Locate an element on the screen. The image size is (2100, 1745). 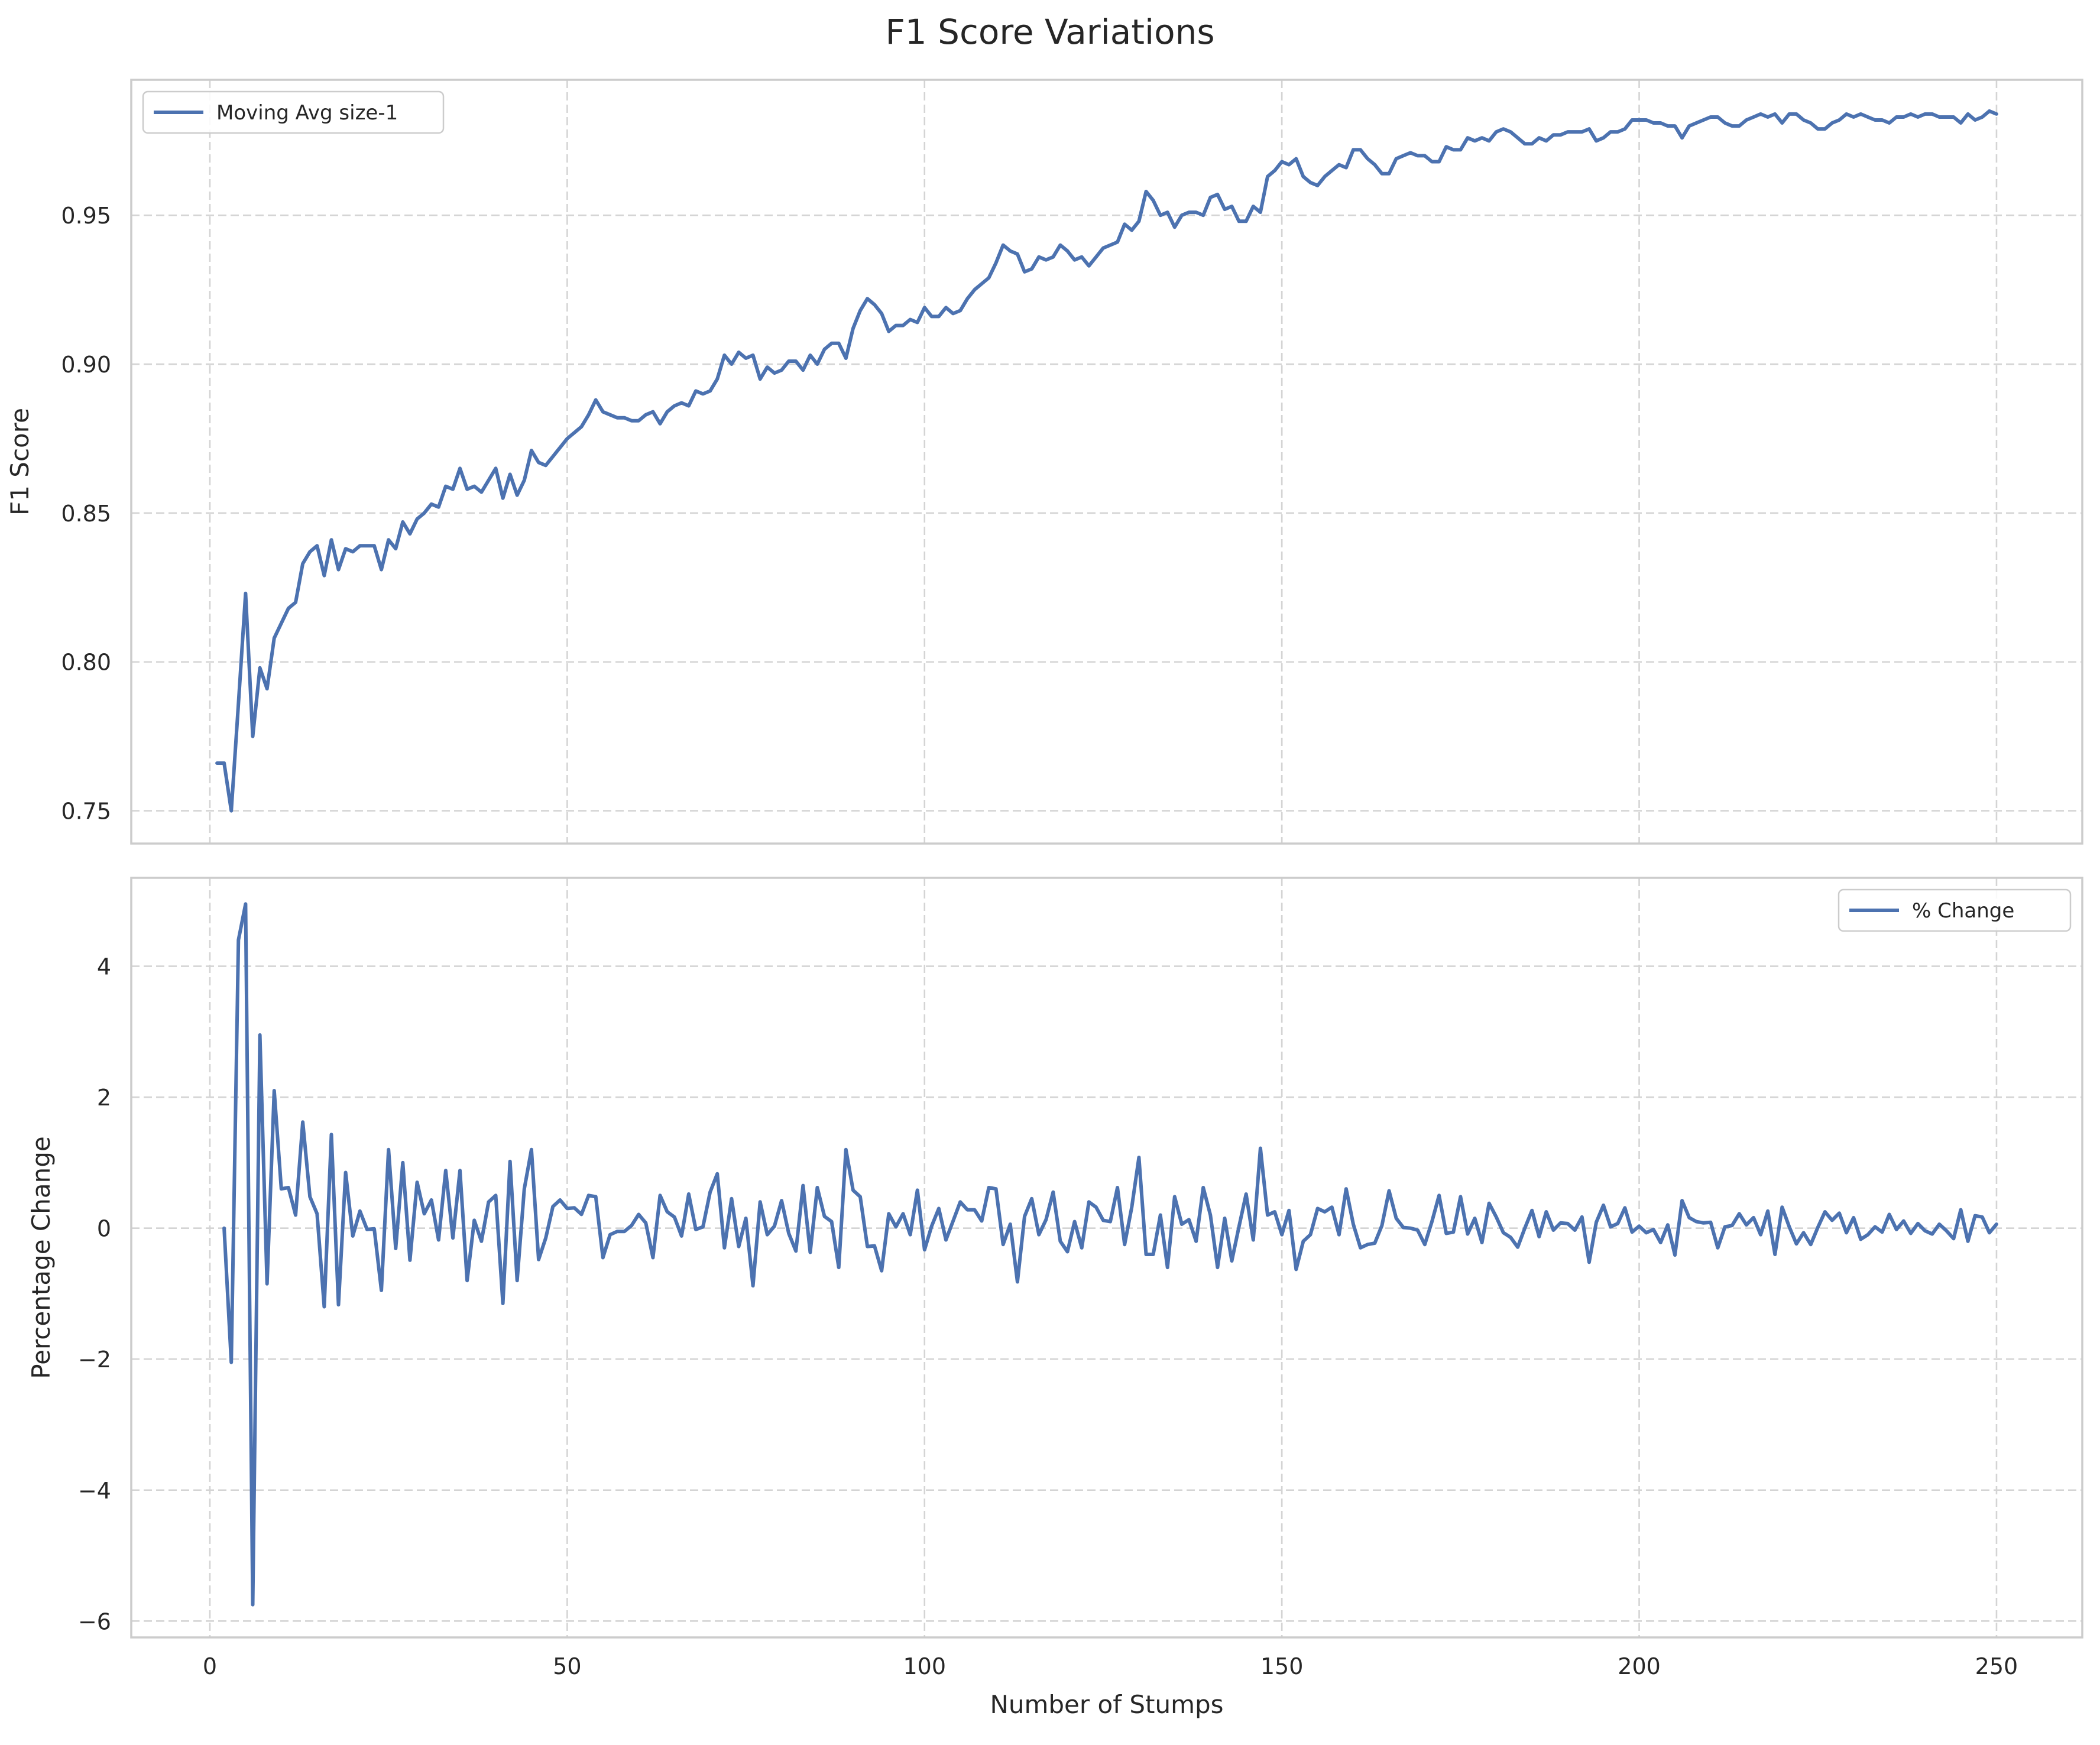
y-tick-label: 0 is located at coordinates (104, 1229).